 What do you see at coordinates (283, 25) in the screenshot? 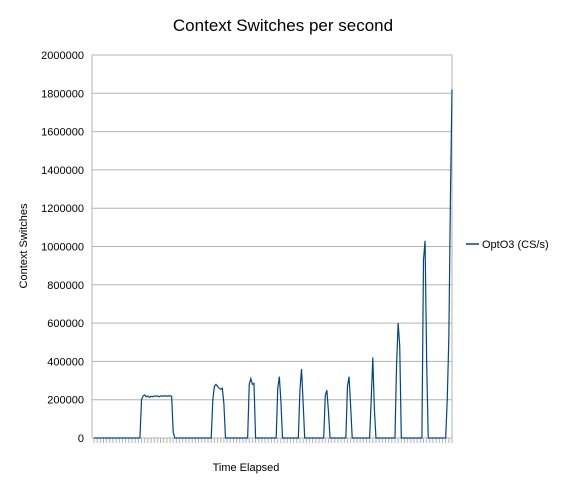
I see `chart-title: Context Switches per second` at bounding box center [283, 25].